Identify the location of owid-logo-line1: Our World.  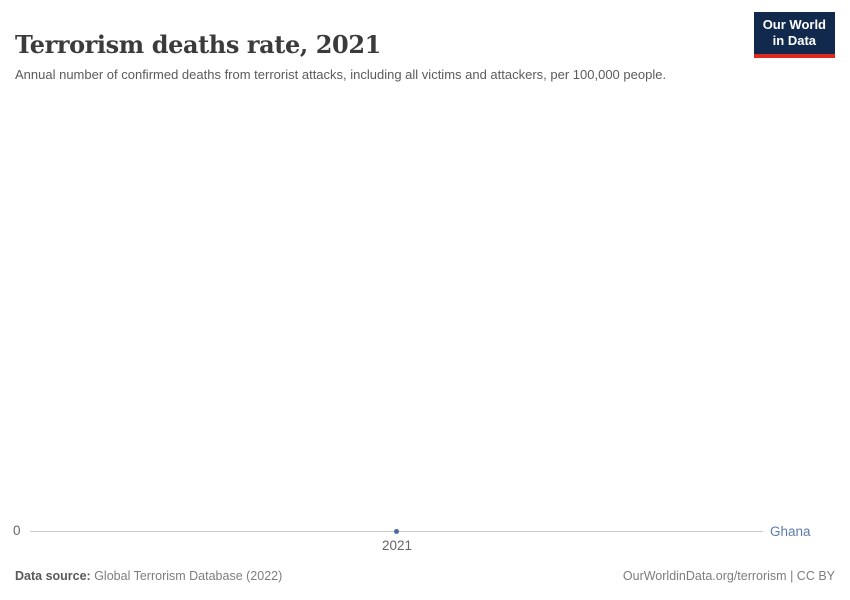
(794, 24).